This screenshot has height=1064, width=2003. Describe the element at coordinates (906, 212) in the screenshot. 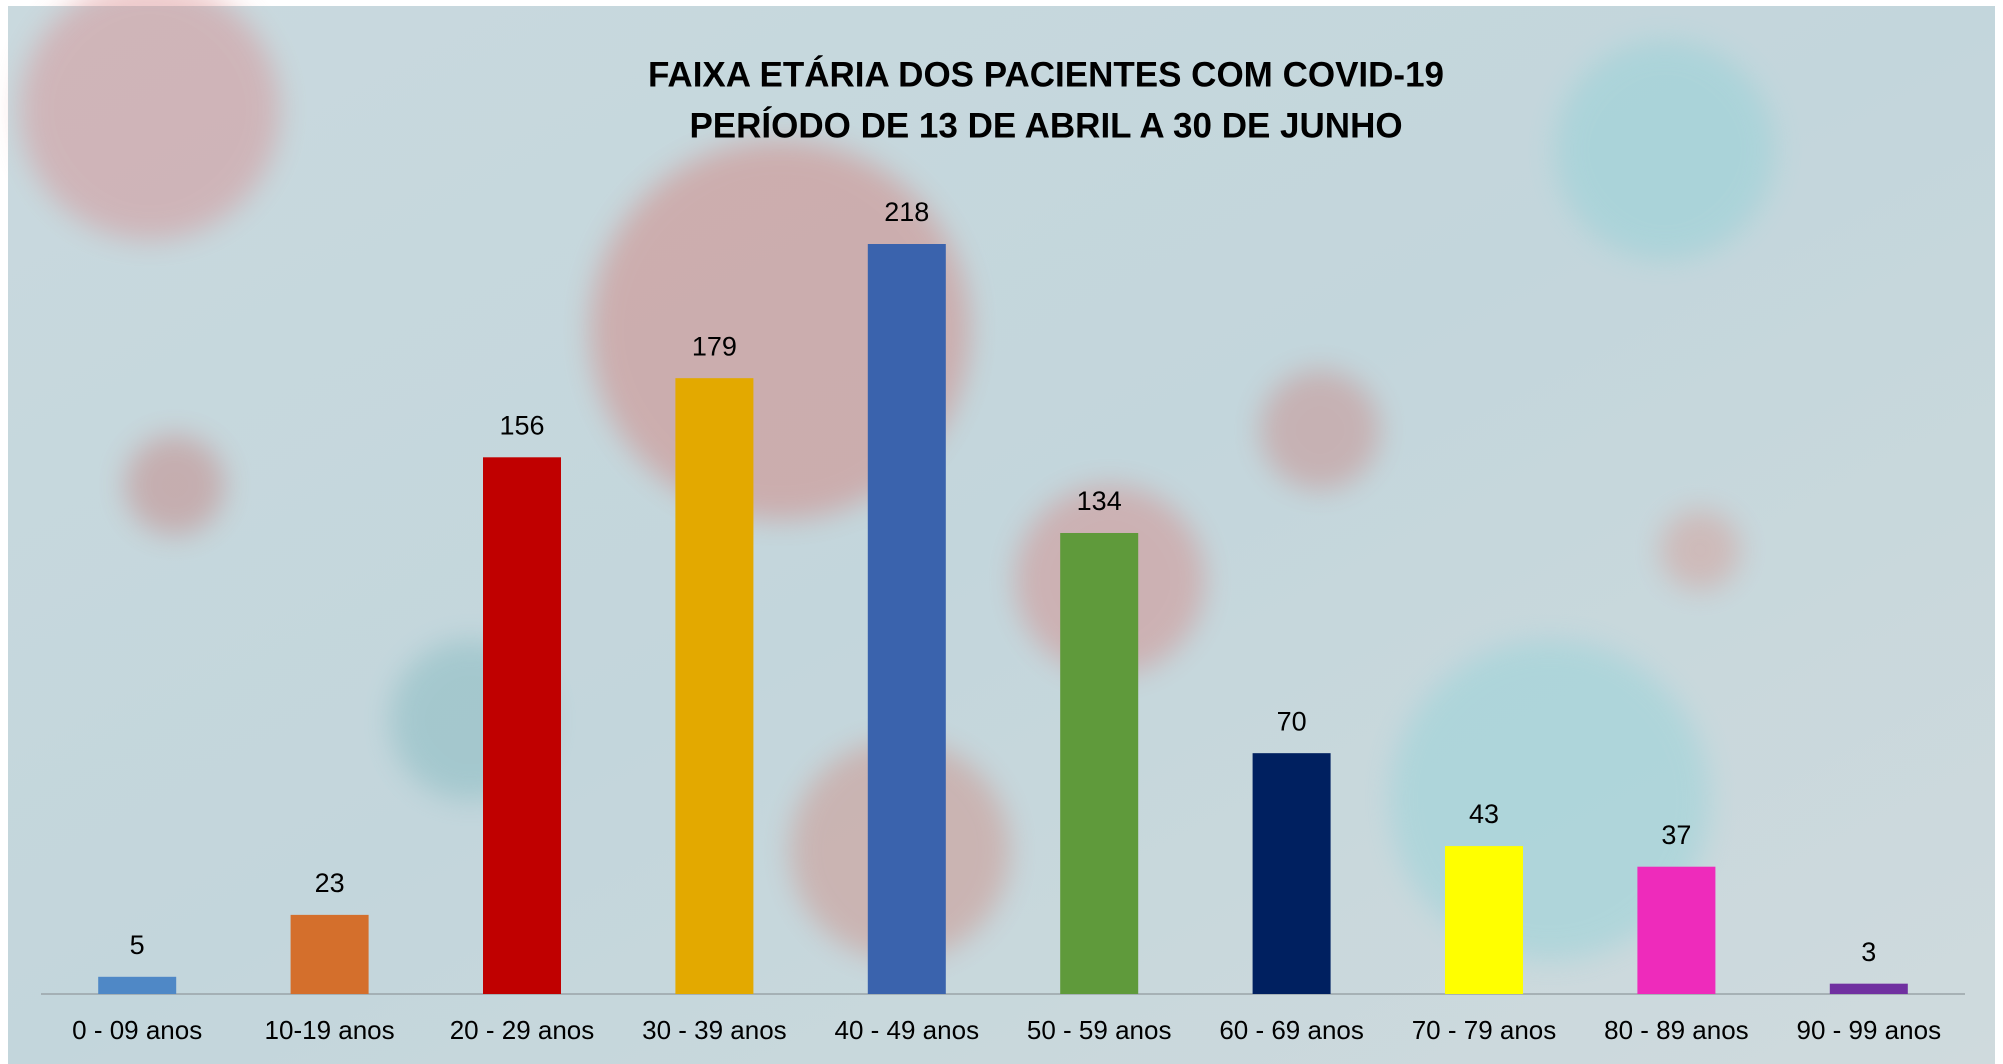

I see `data-label: 218` at that location.